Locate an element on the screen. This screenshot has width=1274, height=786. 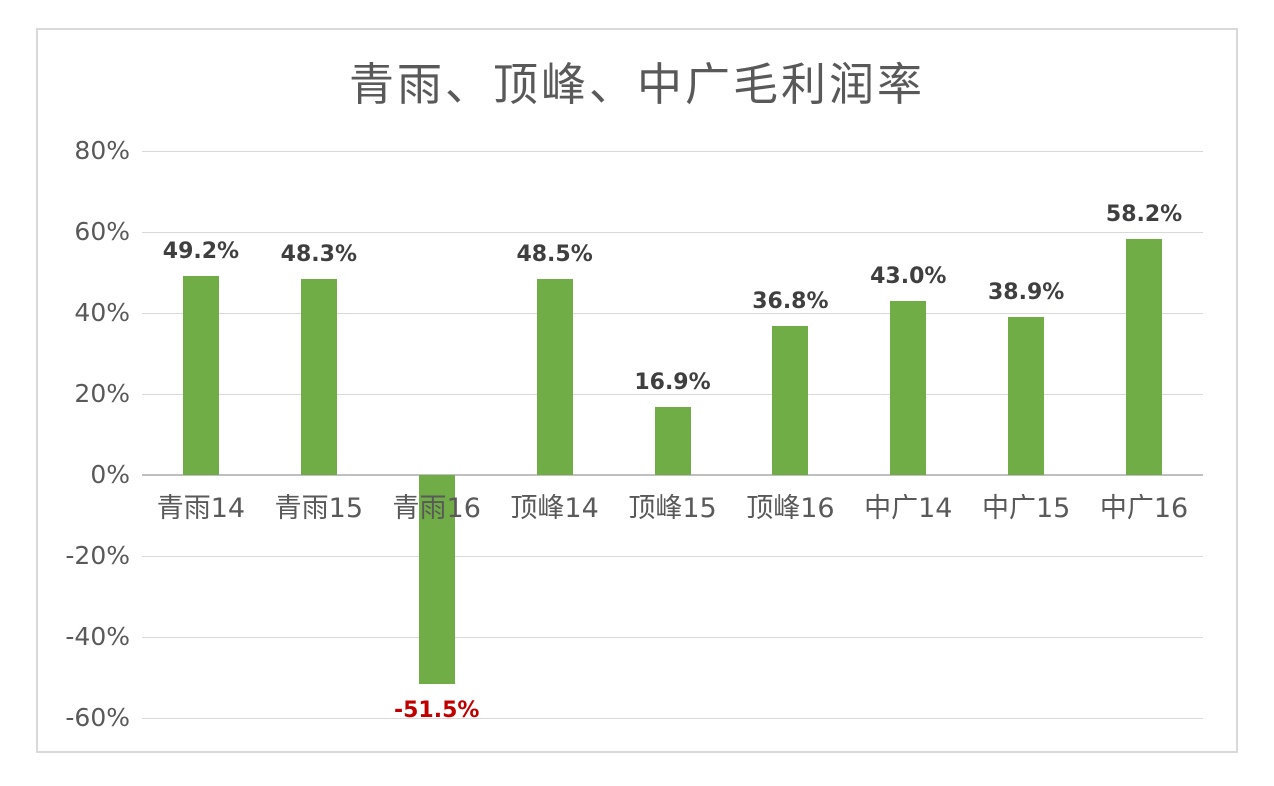
data-label-5: 36.8% is located at coordinates (790, 301).